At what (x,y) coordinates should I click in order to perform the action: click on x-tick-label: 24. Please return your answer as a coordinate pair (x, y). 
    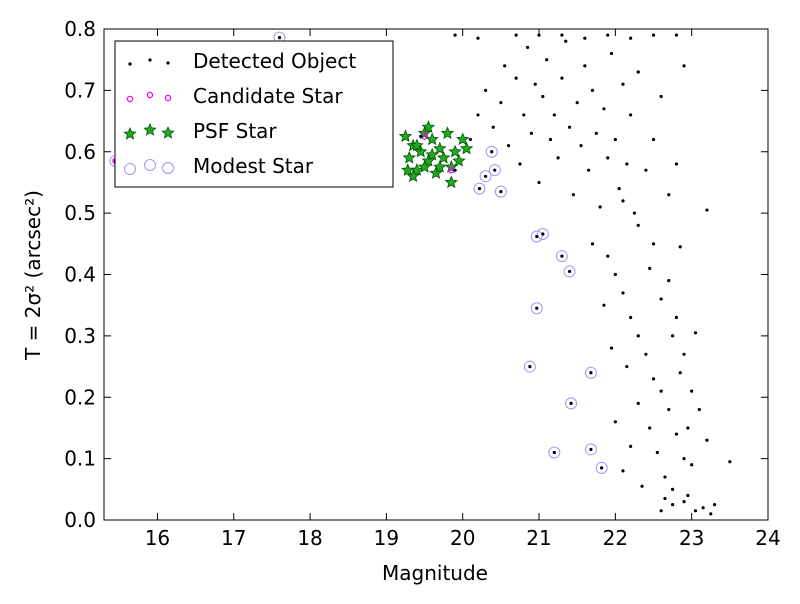
    Looking at the image, I should click on (767, 538).